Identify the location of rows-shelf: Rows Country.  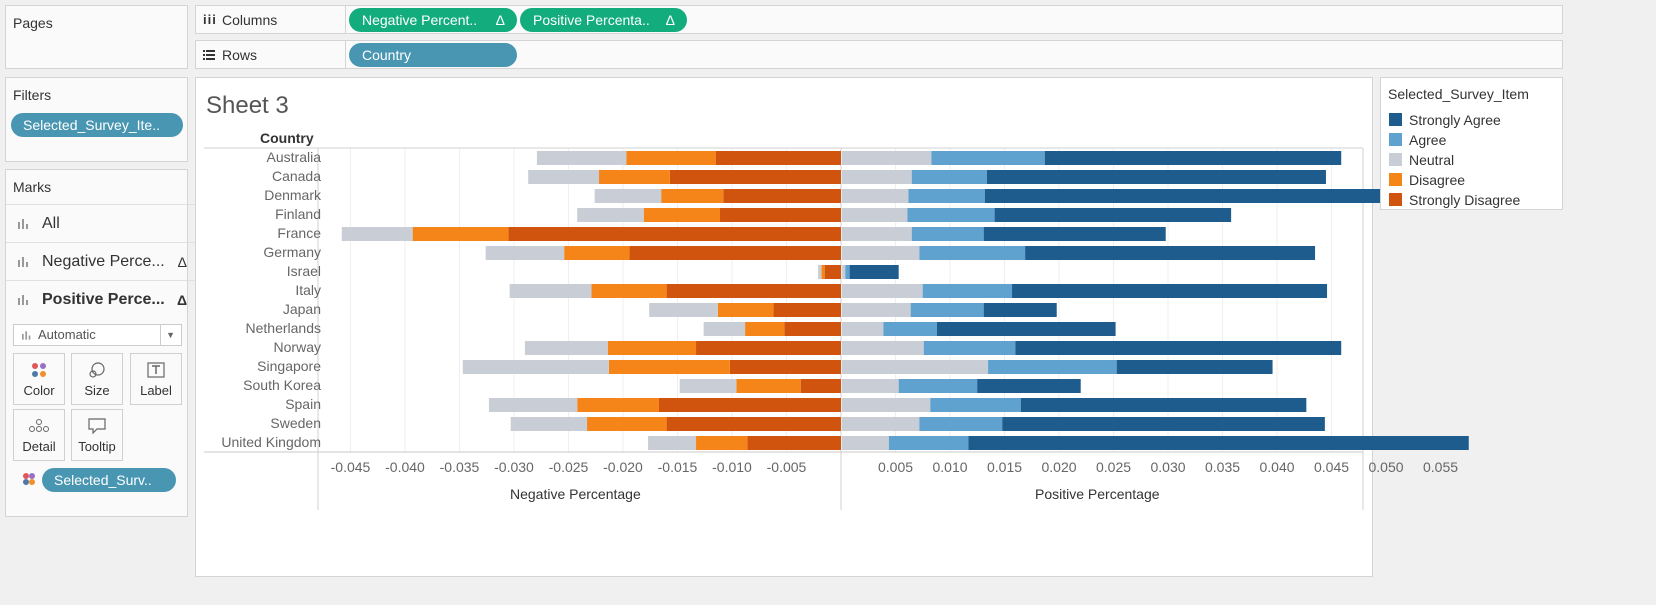
(879, 54).